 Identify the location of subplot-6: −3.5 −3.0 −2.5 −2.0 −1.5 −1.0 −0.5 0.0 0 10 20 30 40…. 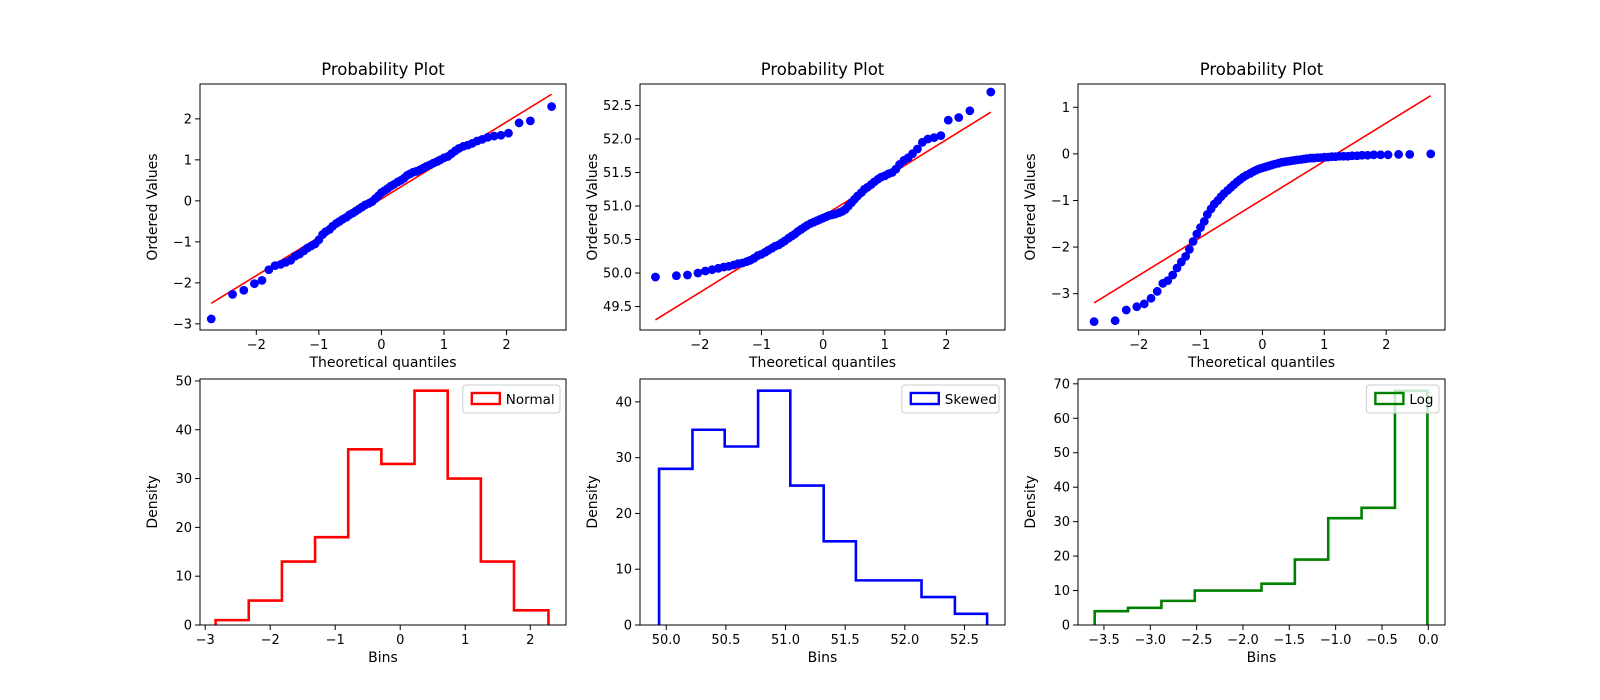
(1234, 521).